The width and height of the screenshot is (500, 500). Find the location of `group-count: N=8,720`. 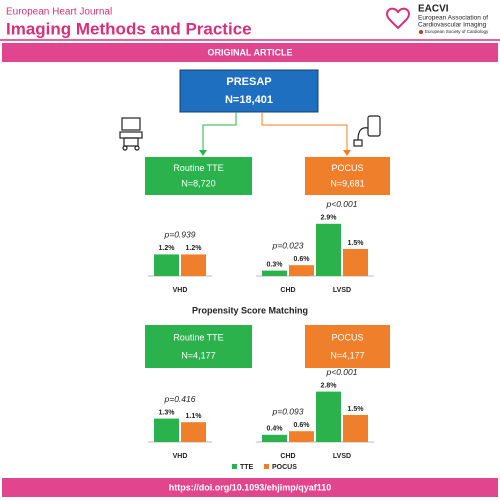

group-count: N=8,720 is located at coordinates (198, 184).